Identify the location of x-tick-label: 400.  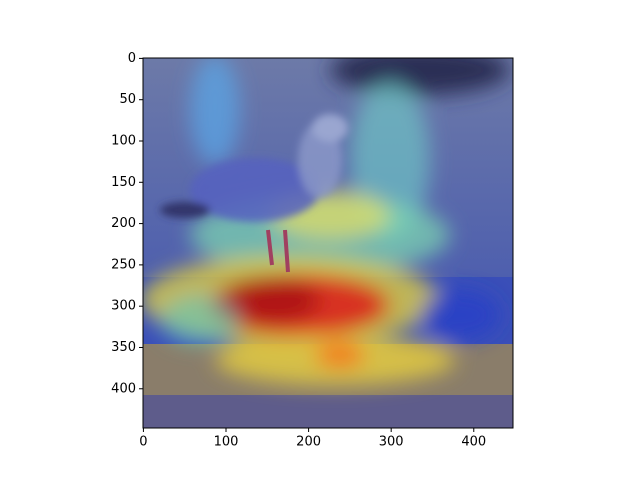
(473, 442).